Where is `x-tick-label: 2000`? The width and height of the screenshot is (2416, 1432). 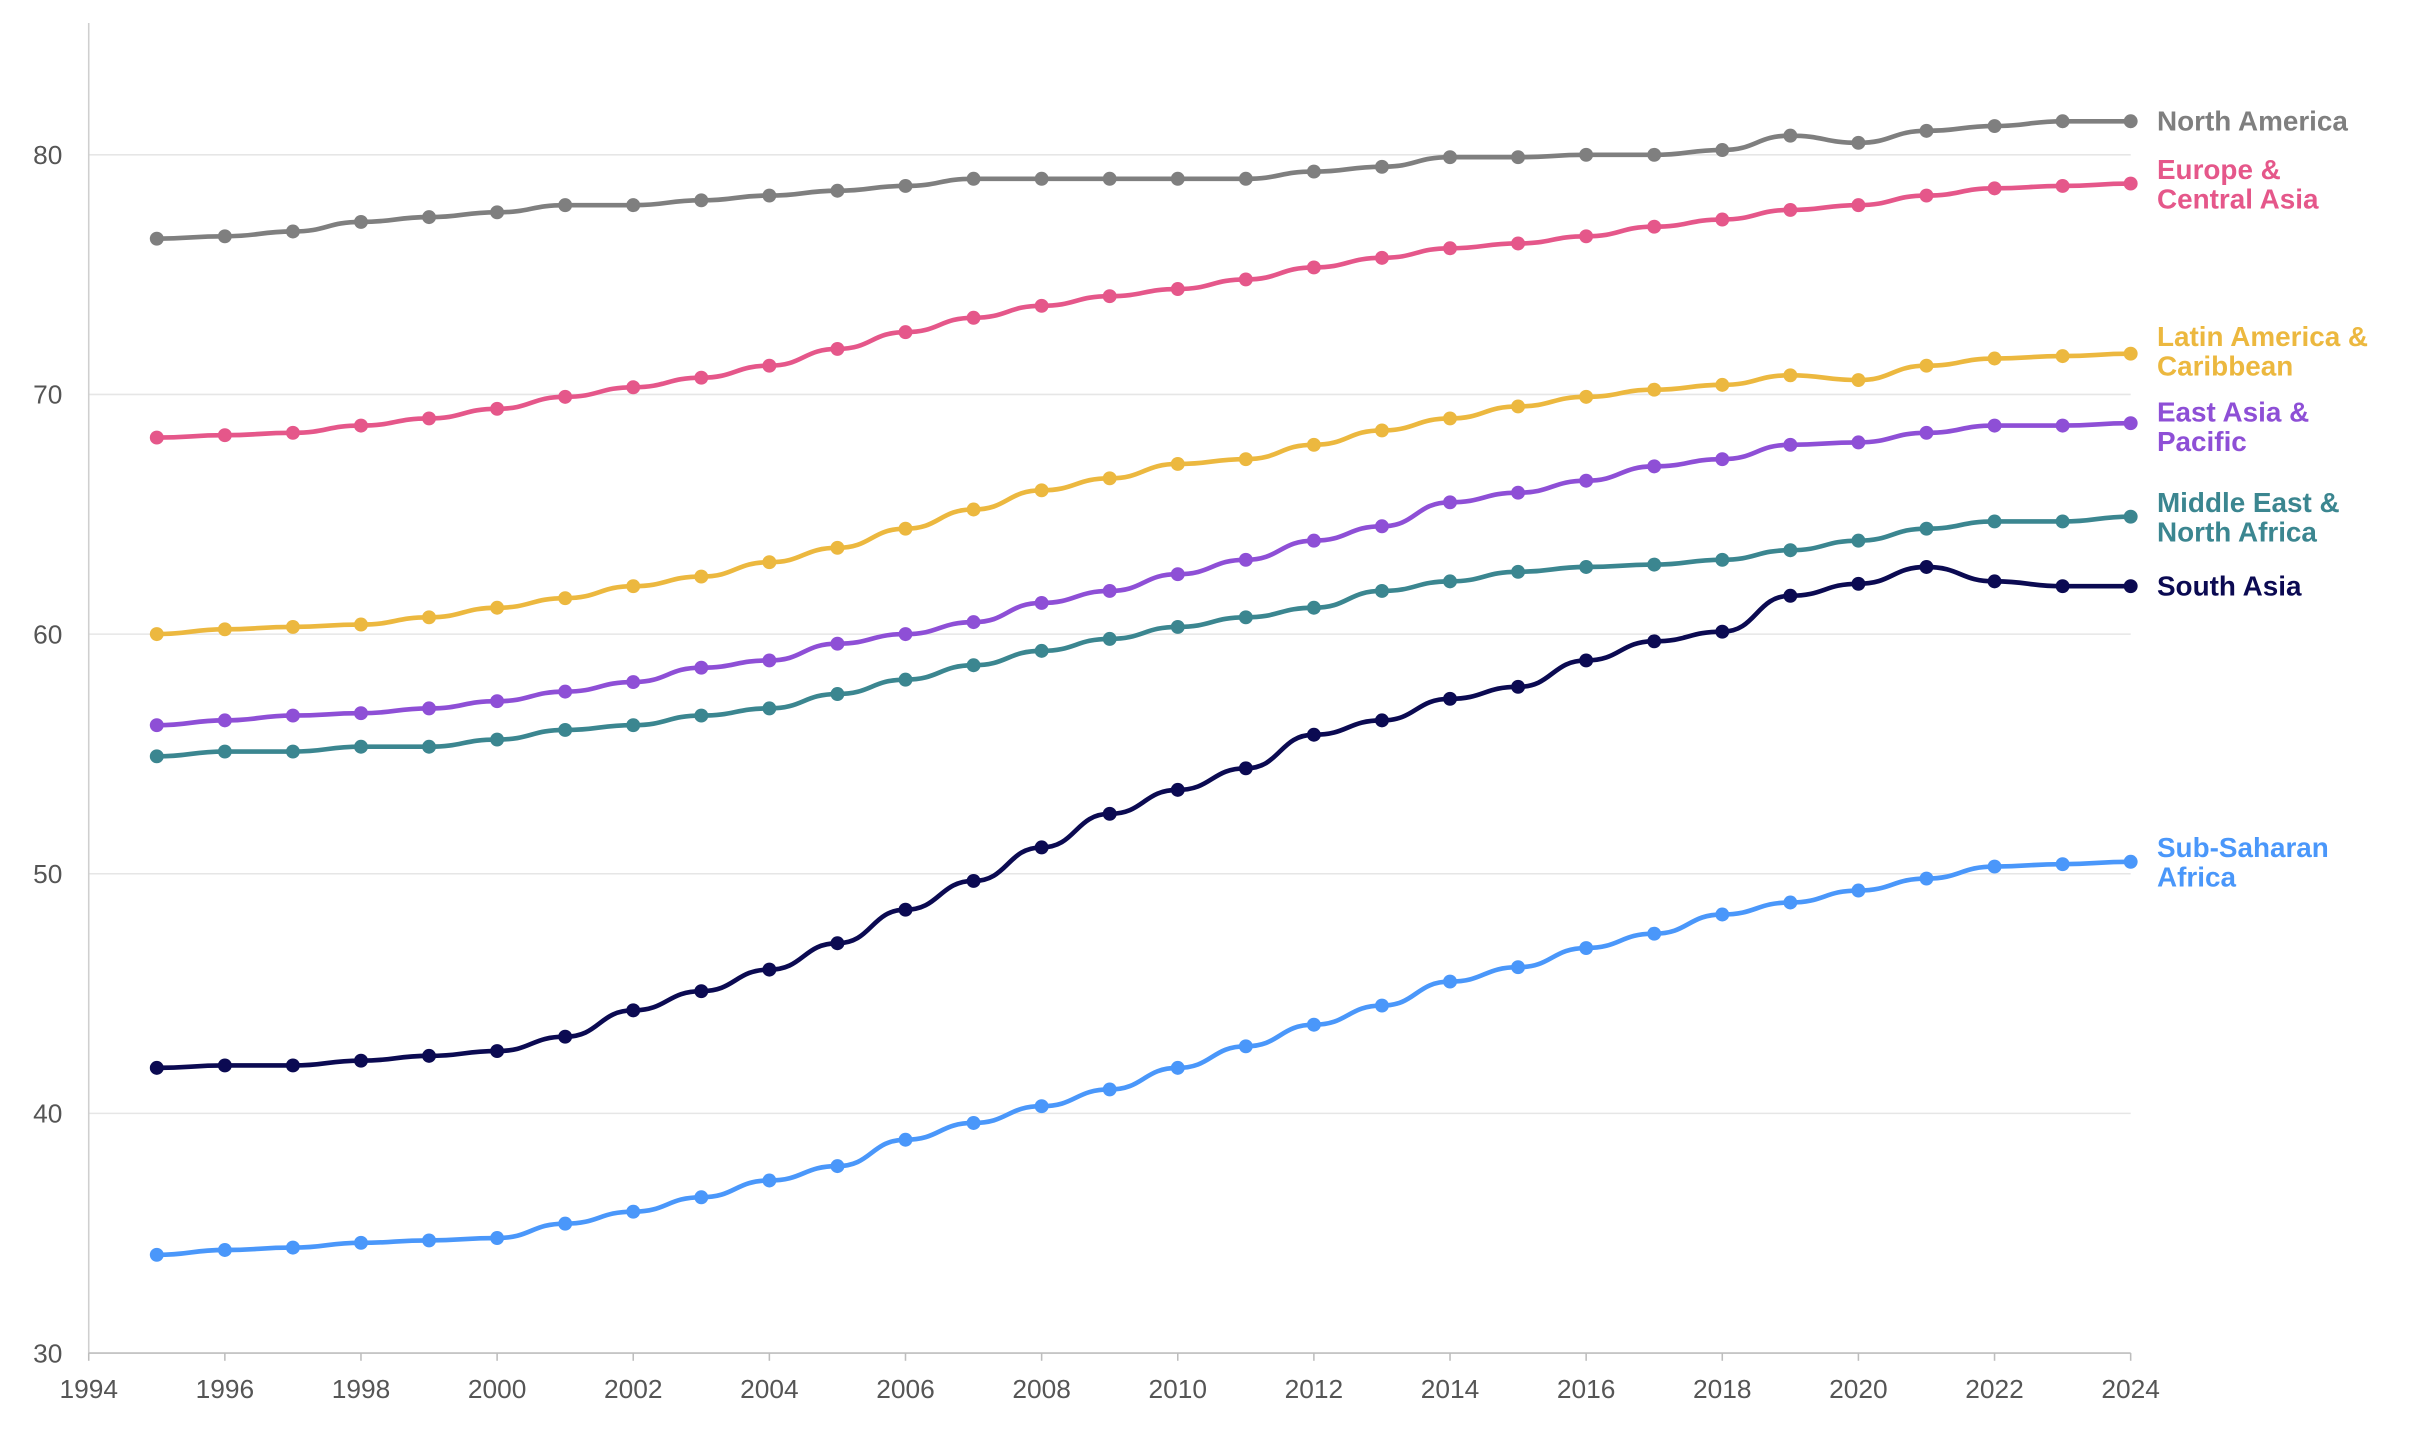 x-tick-label: 2000 is located at coordinates (497, 1389).